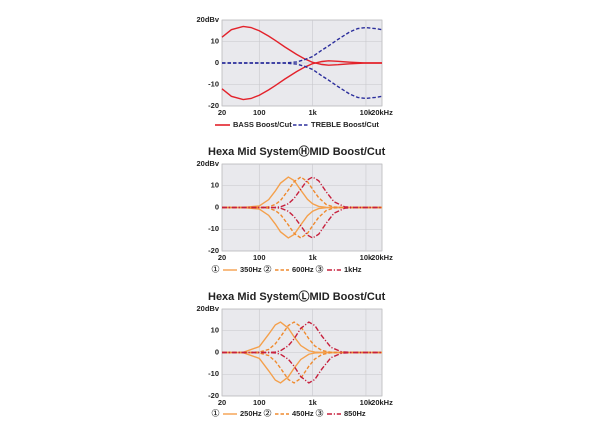  Describe the element at coordinates (251, 413) in the screenshot. I see `legend-label: 250Hz` at that location.